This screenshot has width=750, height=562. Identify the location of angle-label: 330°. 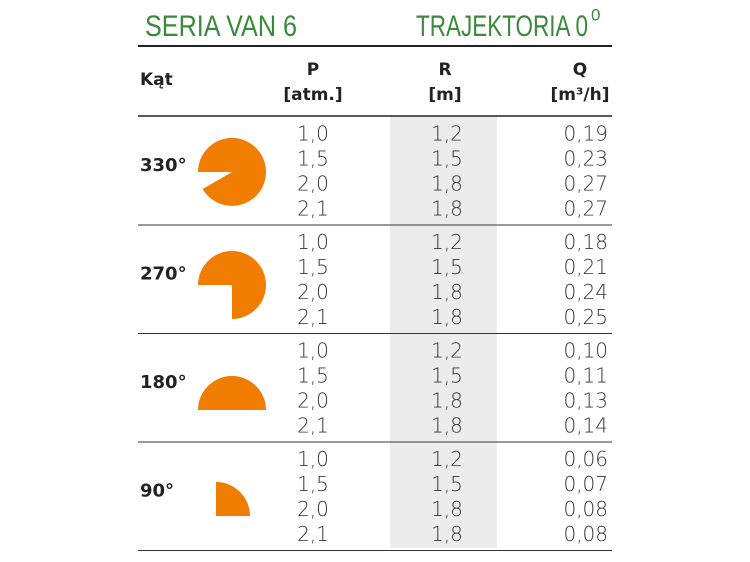
(163, 165).